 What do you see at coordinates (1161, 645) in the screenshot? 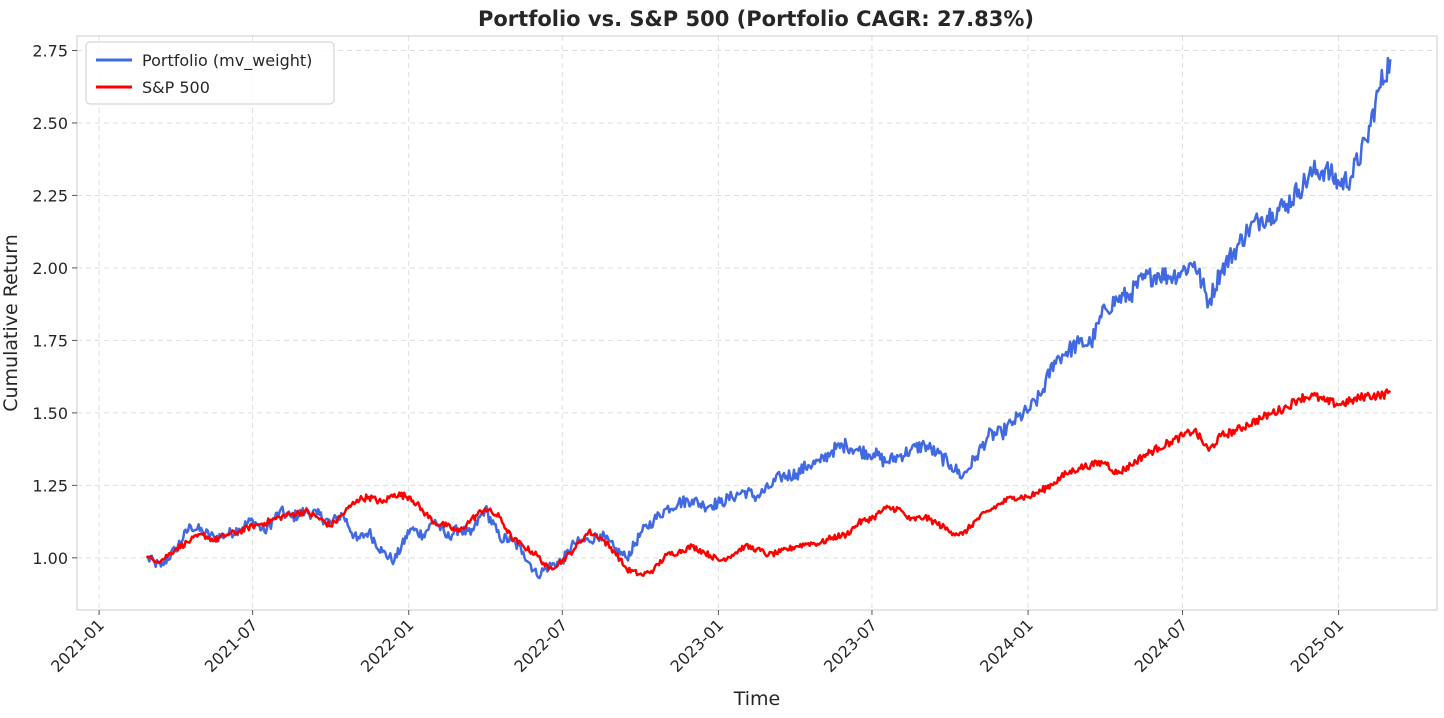
I see `x-tick-label: 2024-07` at bounding box center [1161, 645].